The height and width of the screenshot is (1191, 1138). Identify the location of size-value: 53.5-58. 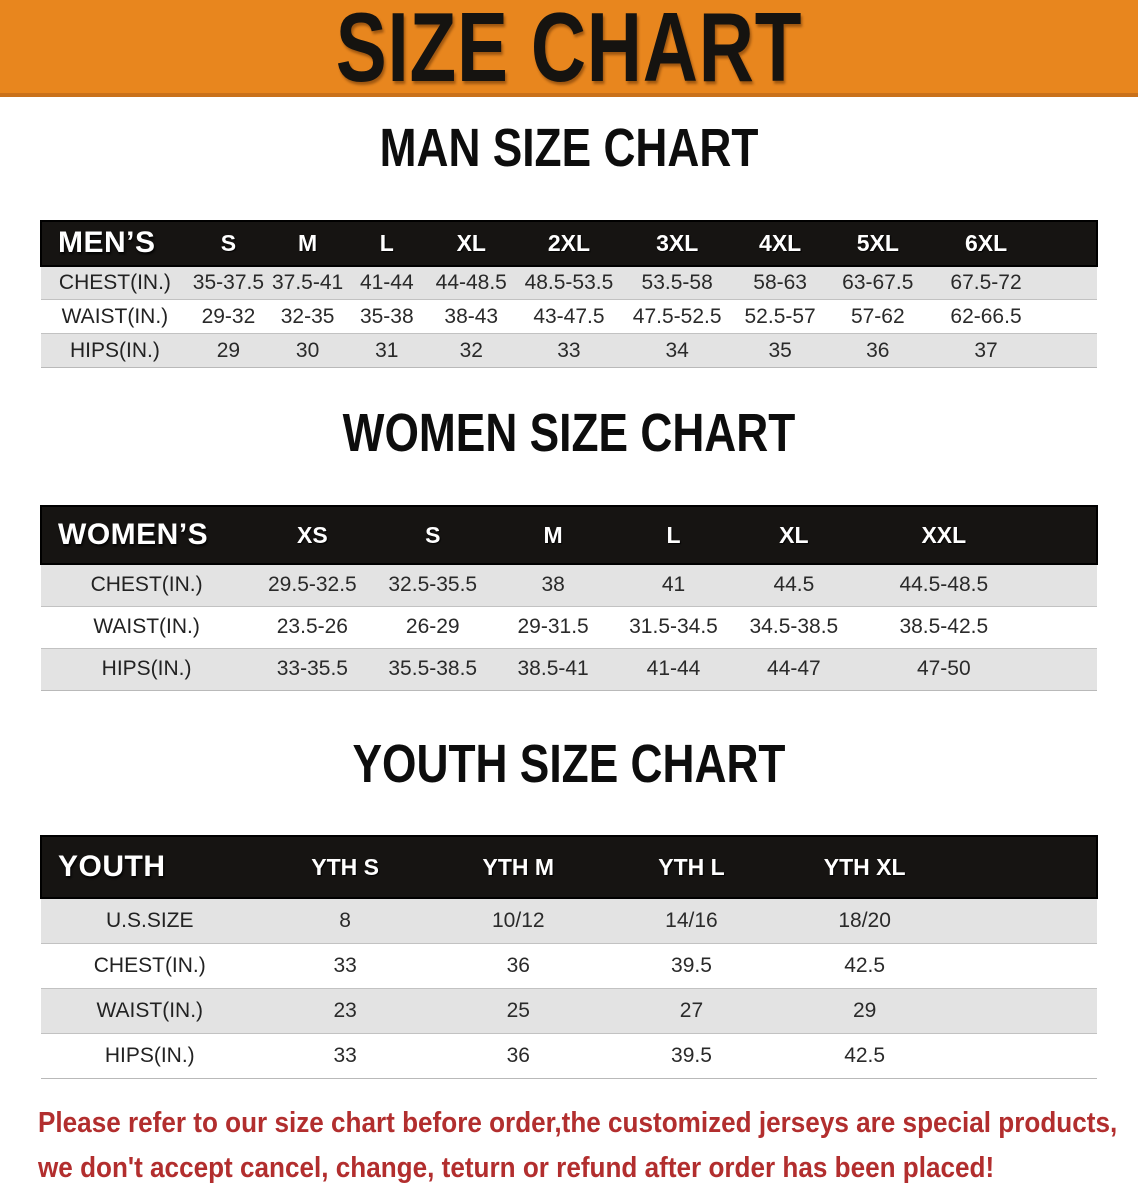
(677, 283).